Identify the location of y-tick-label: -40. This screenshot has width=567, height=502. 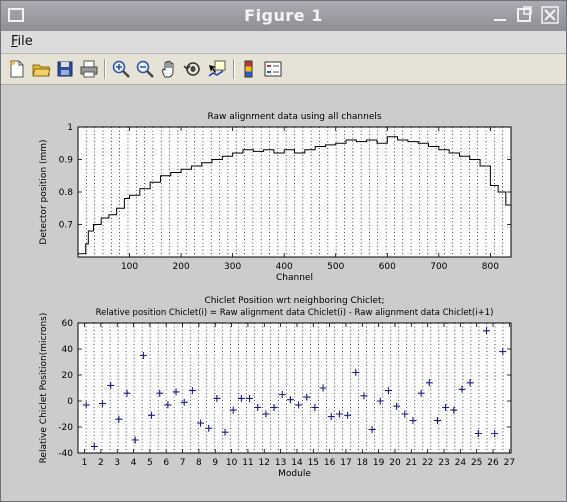
(65, 454).